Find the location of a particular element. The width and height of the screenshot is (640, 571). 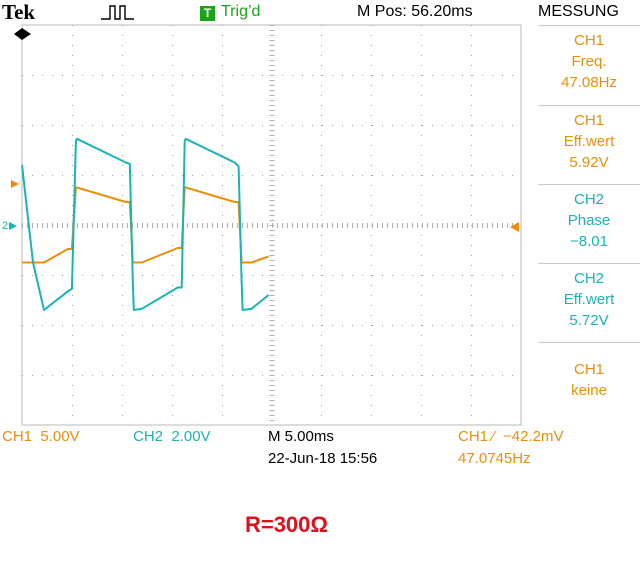

measurement-ch1-freq: CH1 Freq. 47.08Hz is located at coordinates (589, 67).